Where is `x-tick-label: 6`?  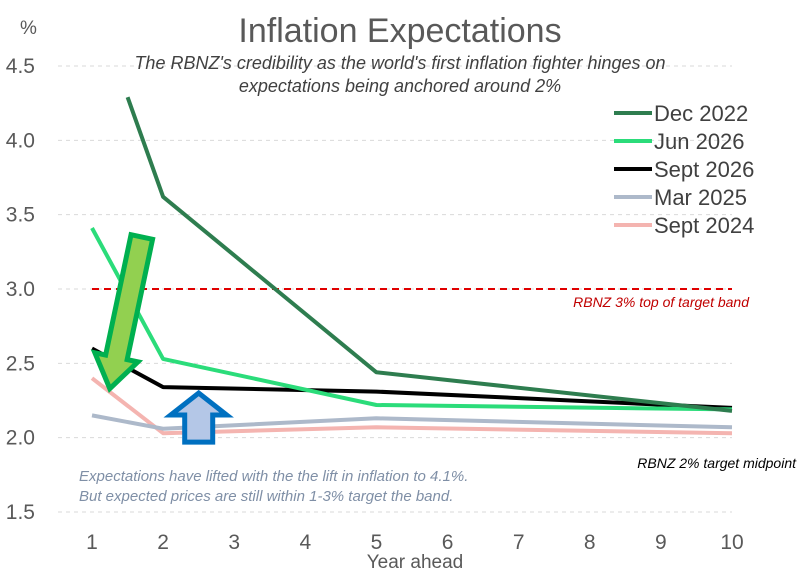
x-tick-label: 6 is located at coordinates (448, 542).